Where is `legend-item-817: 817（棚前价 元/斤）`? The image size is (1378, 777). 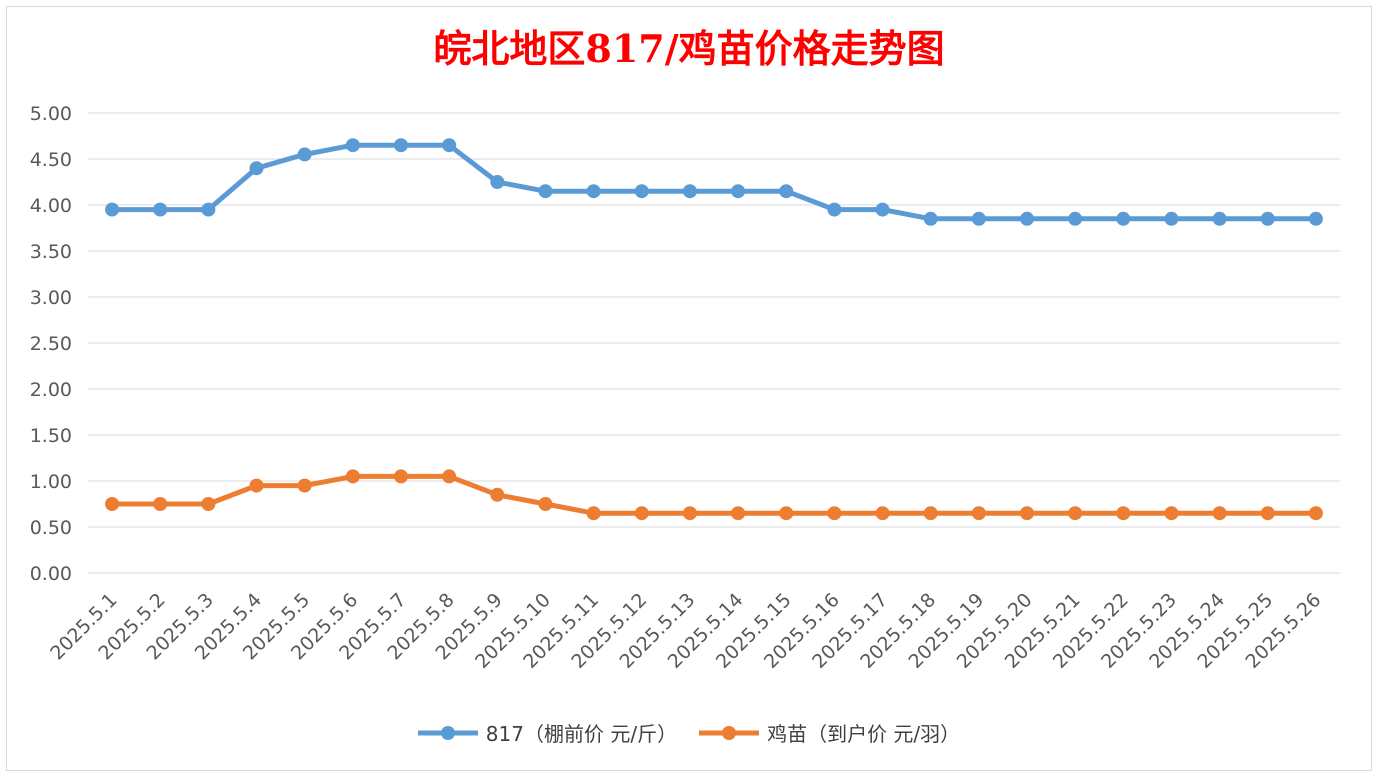 legend-item-817: 817（棚前价 元/斤） is located at coordinates (547, 732).